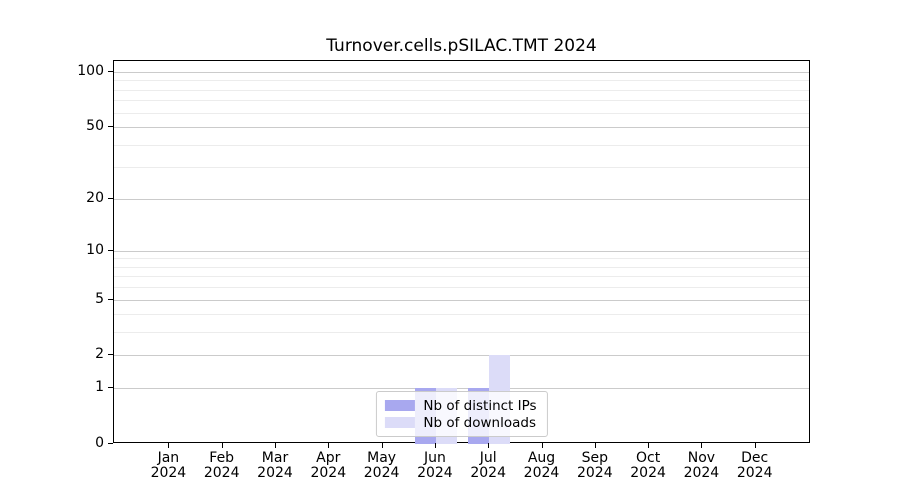 The height and width of the screenshot is (500, 900). I want to click on chart-title: Turnover.cells.pSILAC.TMT 2024, so click(461, 46).